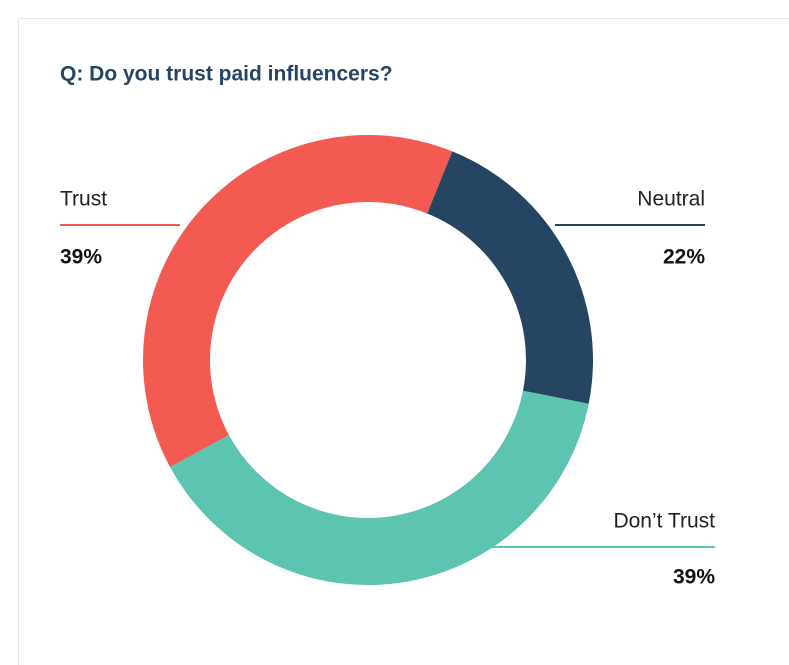  Describe the element at coordinates (83, 199) in the screenshot. I see `category-label: Trust` at that location.